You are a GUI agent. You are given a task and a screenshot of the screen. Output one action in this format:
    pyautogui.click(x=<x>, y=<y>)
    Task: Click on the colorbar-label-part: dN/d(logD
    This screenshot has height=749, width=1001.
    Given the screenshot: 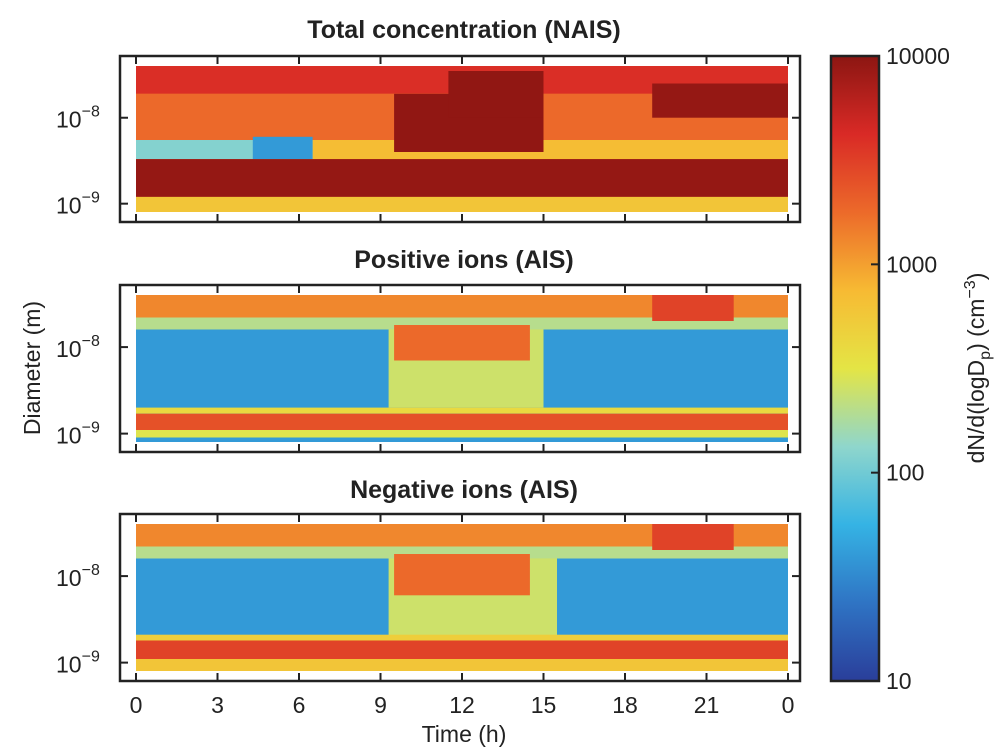 What is the action you would take?
    pyautogui.click(x=976, y=412)
    